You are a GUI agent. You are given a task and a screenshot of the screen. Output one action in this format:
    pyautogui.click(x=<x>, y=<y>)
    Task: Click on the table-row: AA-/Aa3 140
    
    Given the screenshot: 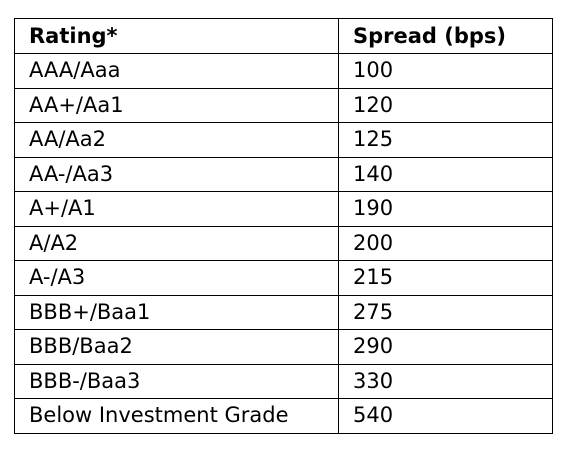 What is the action you would take?
    pyautogui.click(x=283, y=174)
    